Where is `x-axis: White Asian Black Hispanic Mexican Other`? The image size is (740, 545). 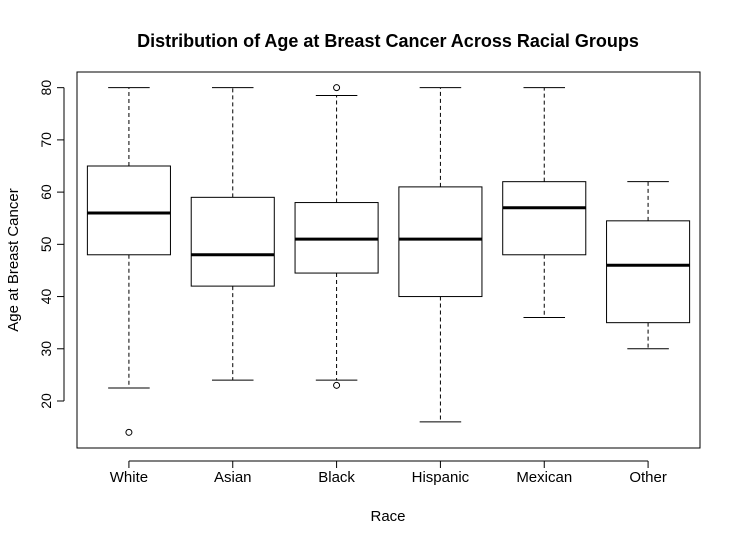
x-axis: White Asian Black Hispanic Mexican Other is located at coordinates (388, 473).